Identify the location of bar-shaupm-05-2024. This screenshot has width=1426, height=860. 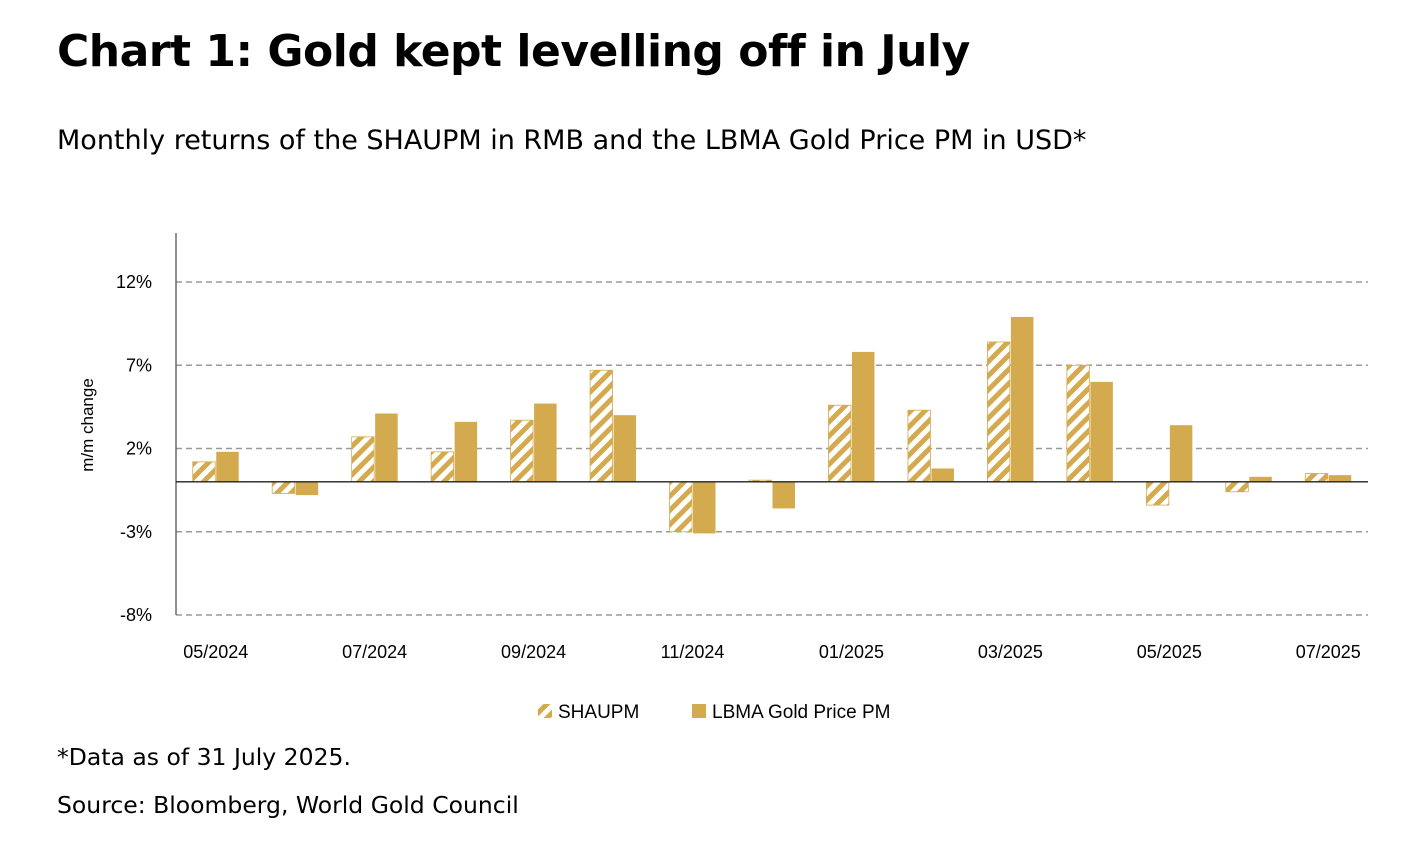
(204, 472).